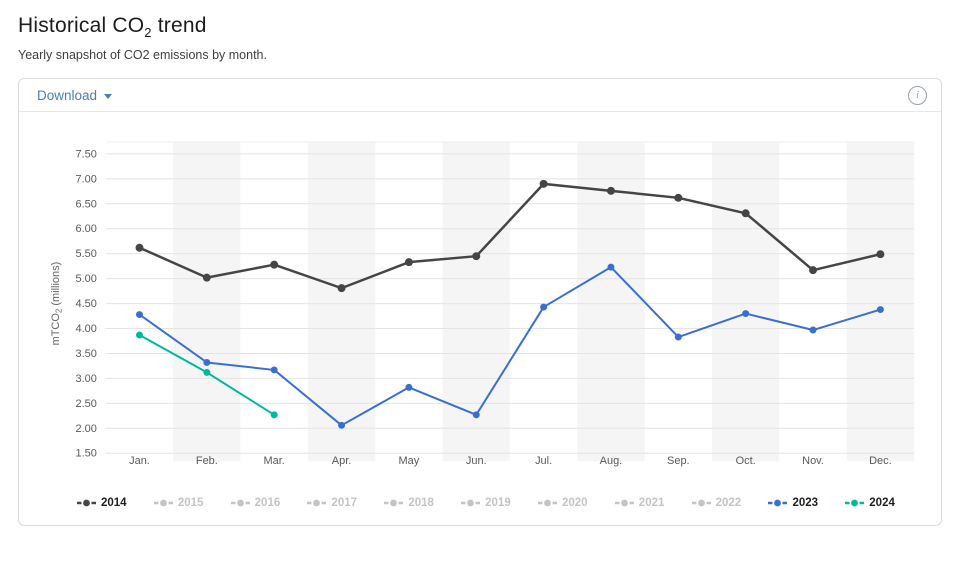 This screenshot has width=960, height=576. I want to click on x-tick-label: Aug., so click(611, 461).